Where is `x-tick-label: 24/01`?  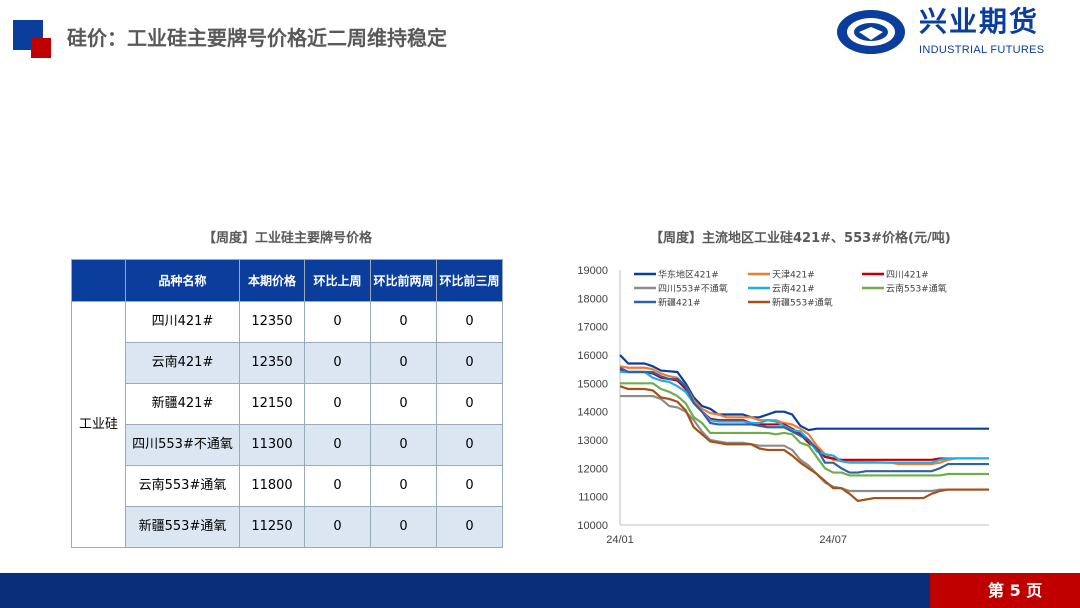
x-tick-label: 24/01 is located at coordinates (620, 540).